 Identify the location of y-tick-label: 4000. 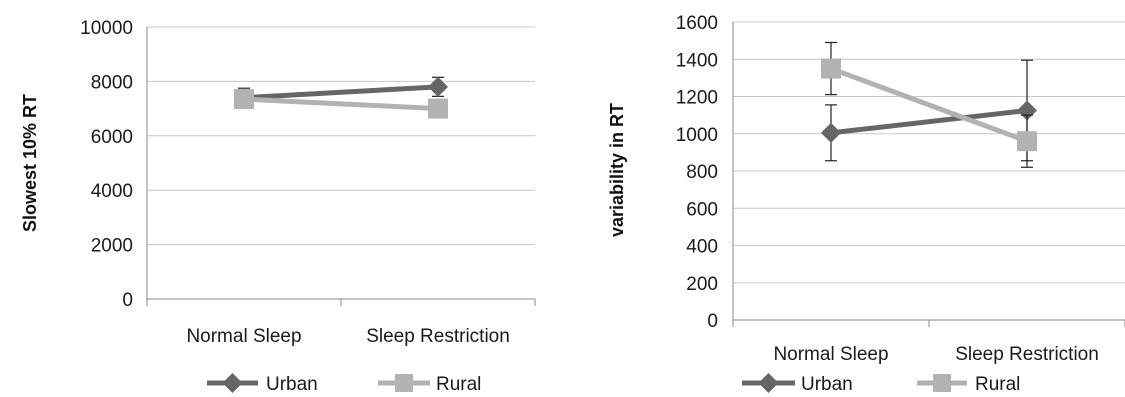
(112, 191).